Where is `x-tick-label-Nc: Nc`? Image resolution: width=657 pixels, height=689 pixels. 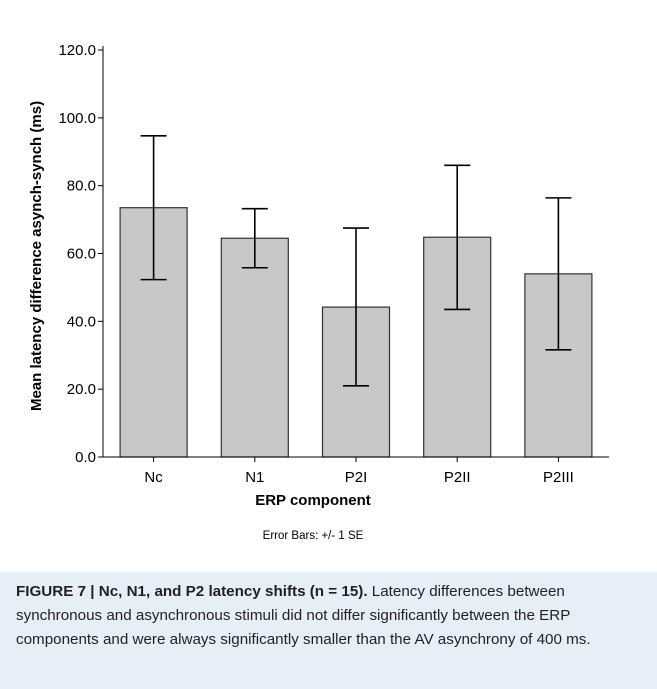
x-tick-label-Nc: Nc is located at coordinates (153, 477).